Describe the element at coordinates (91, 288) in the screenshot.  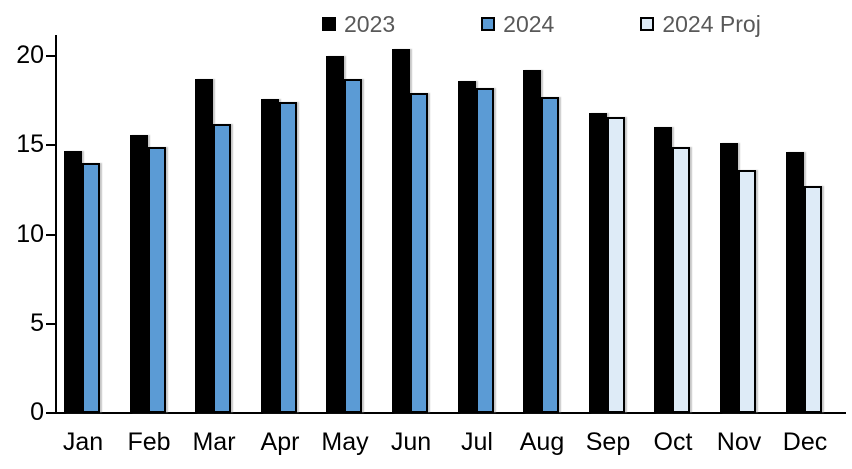
I see `bar-2024-jan` at that location.